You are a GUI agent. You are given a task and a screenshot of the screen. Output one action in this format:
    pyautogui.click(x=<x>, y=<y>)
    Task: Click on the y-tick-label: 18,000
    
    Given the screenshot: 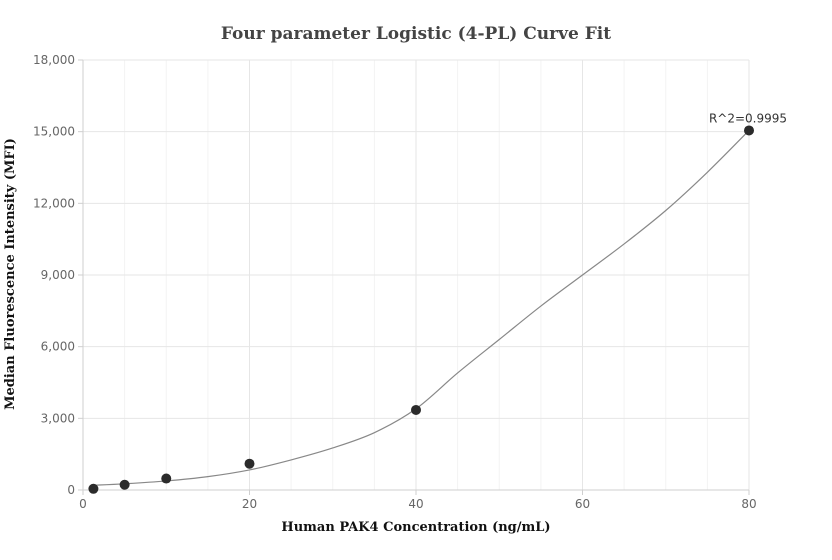 What is the action you would take?
    pyautogui.click(x=54, y=60)
    